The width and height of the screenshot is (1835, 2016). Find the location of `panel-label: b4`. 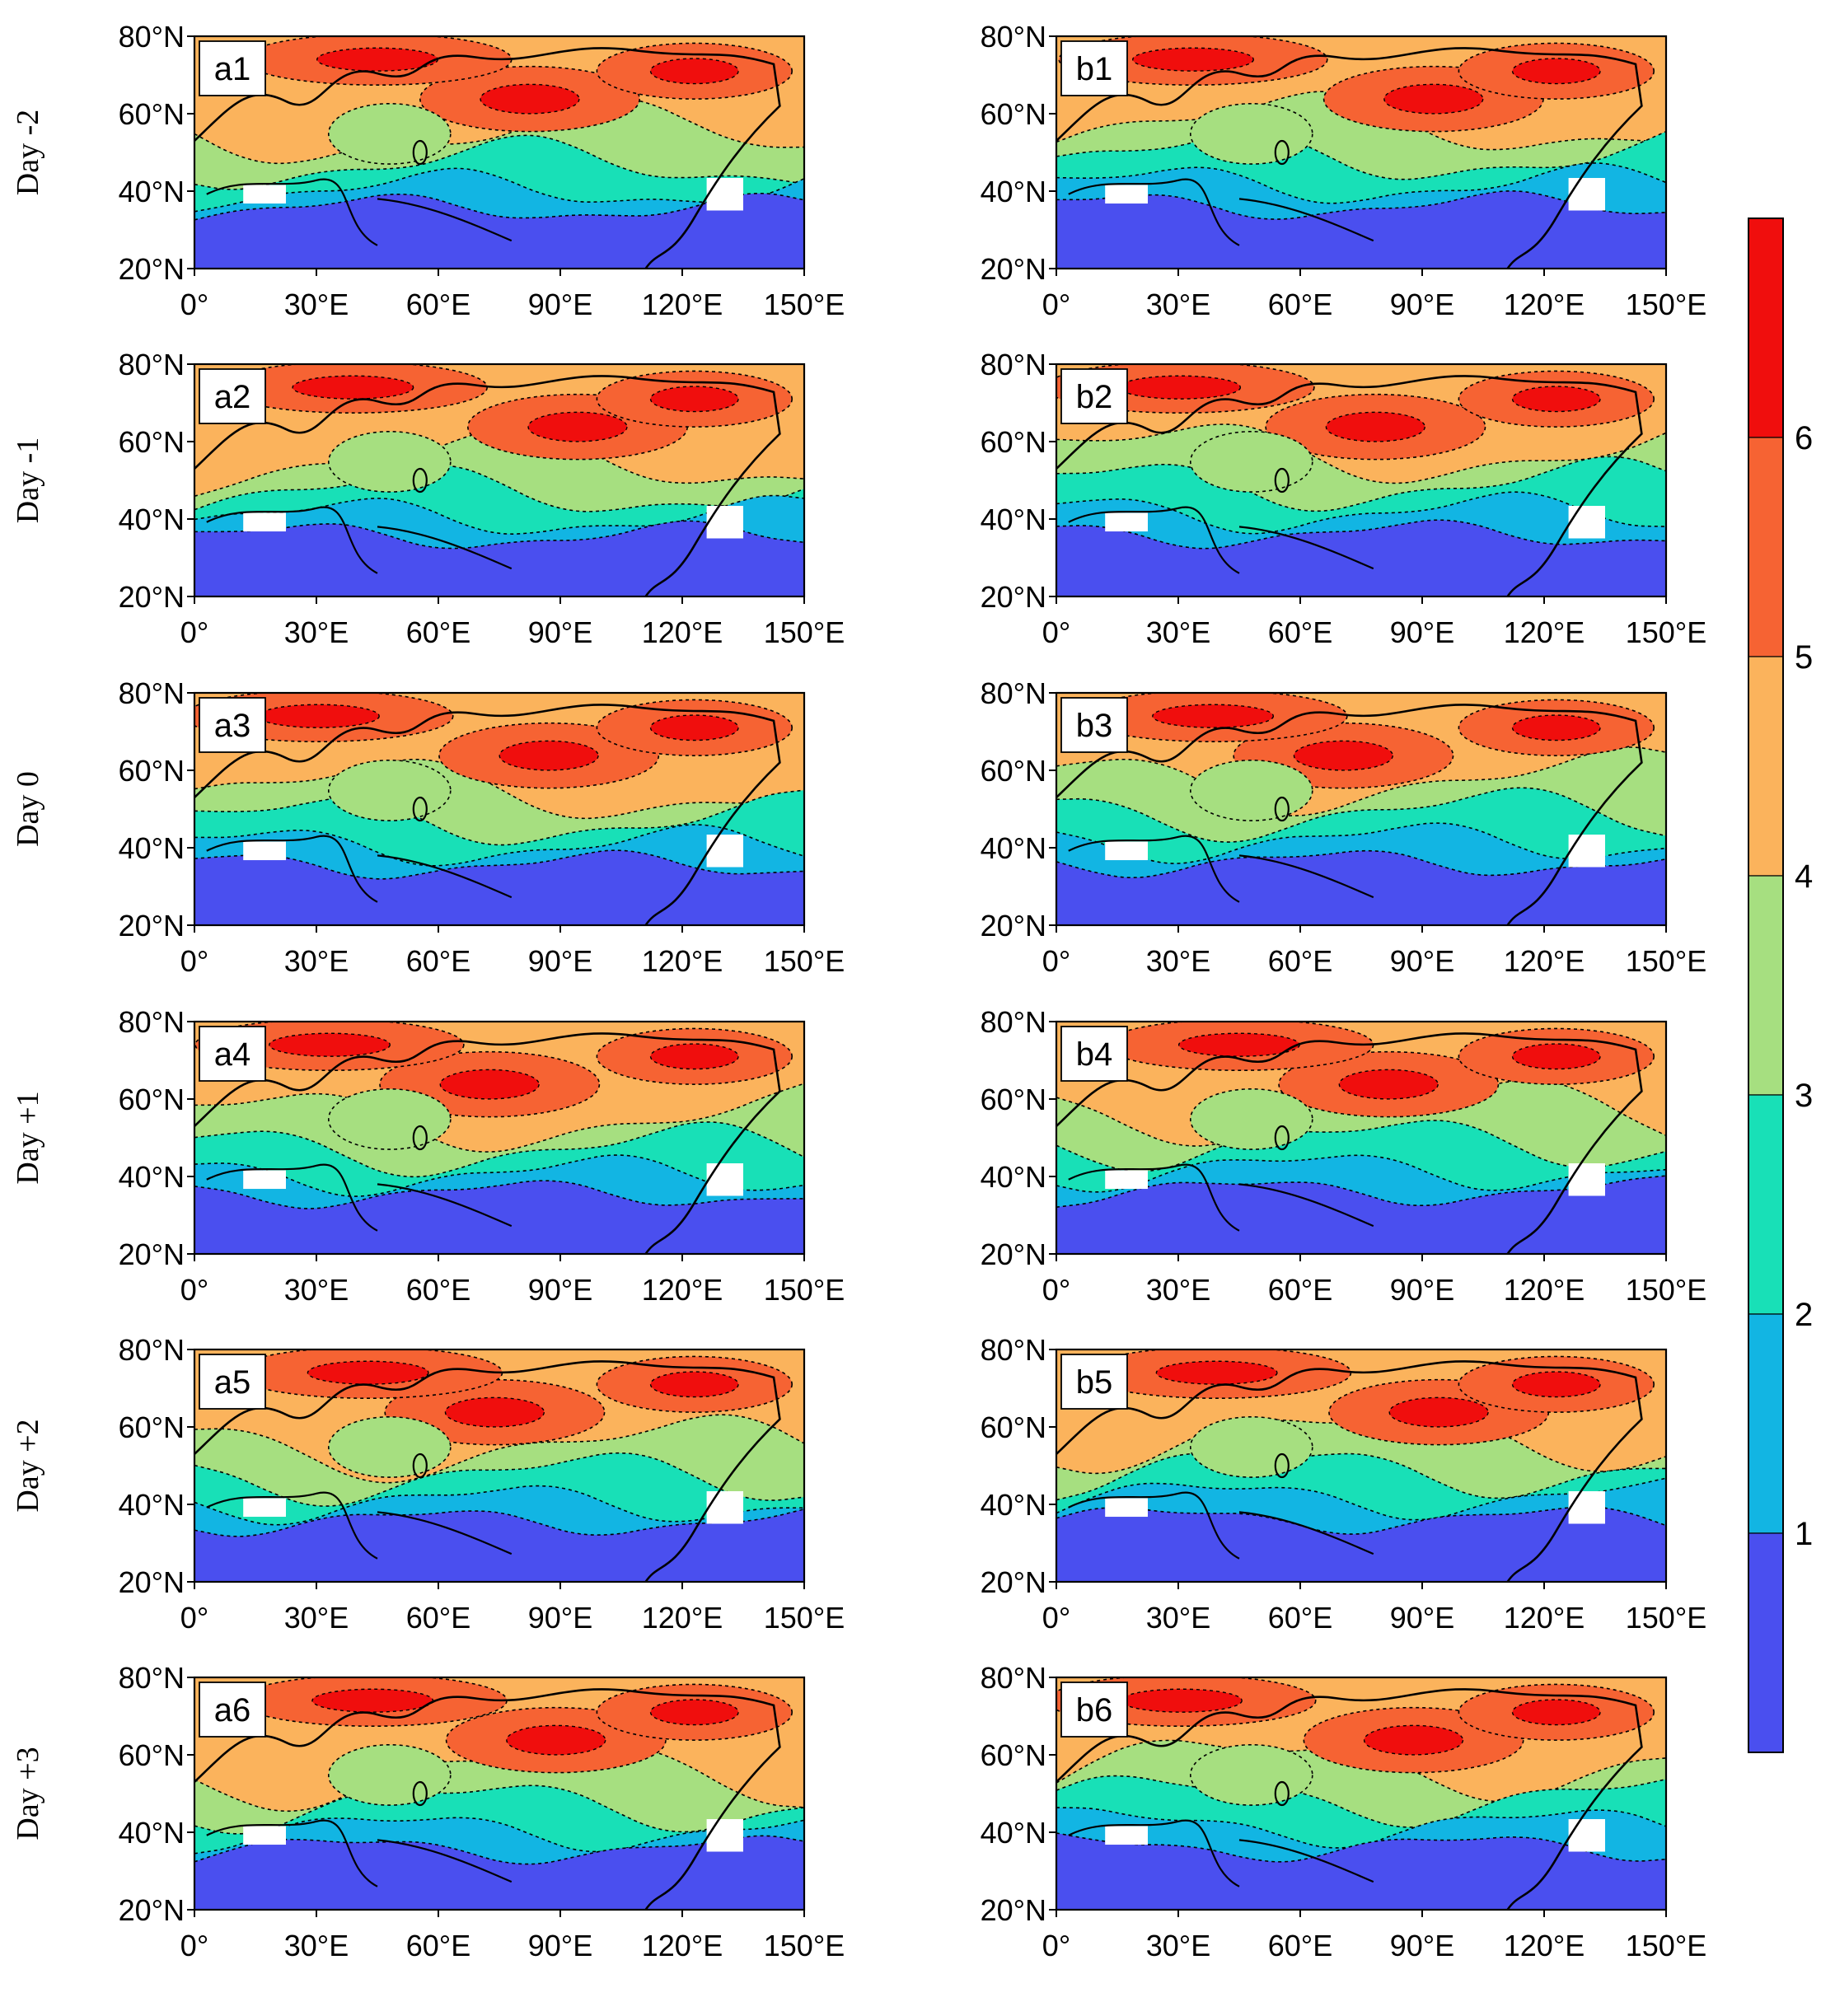

panel-label: b4 is located at coordinates (1094, 1054).